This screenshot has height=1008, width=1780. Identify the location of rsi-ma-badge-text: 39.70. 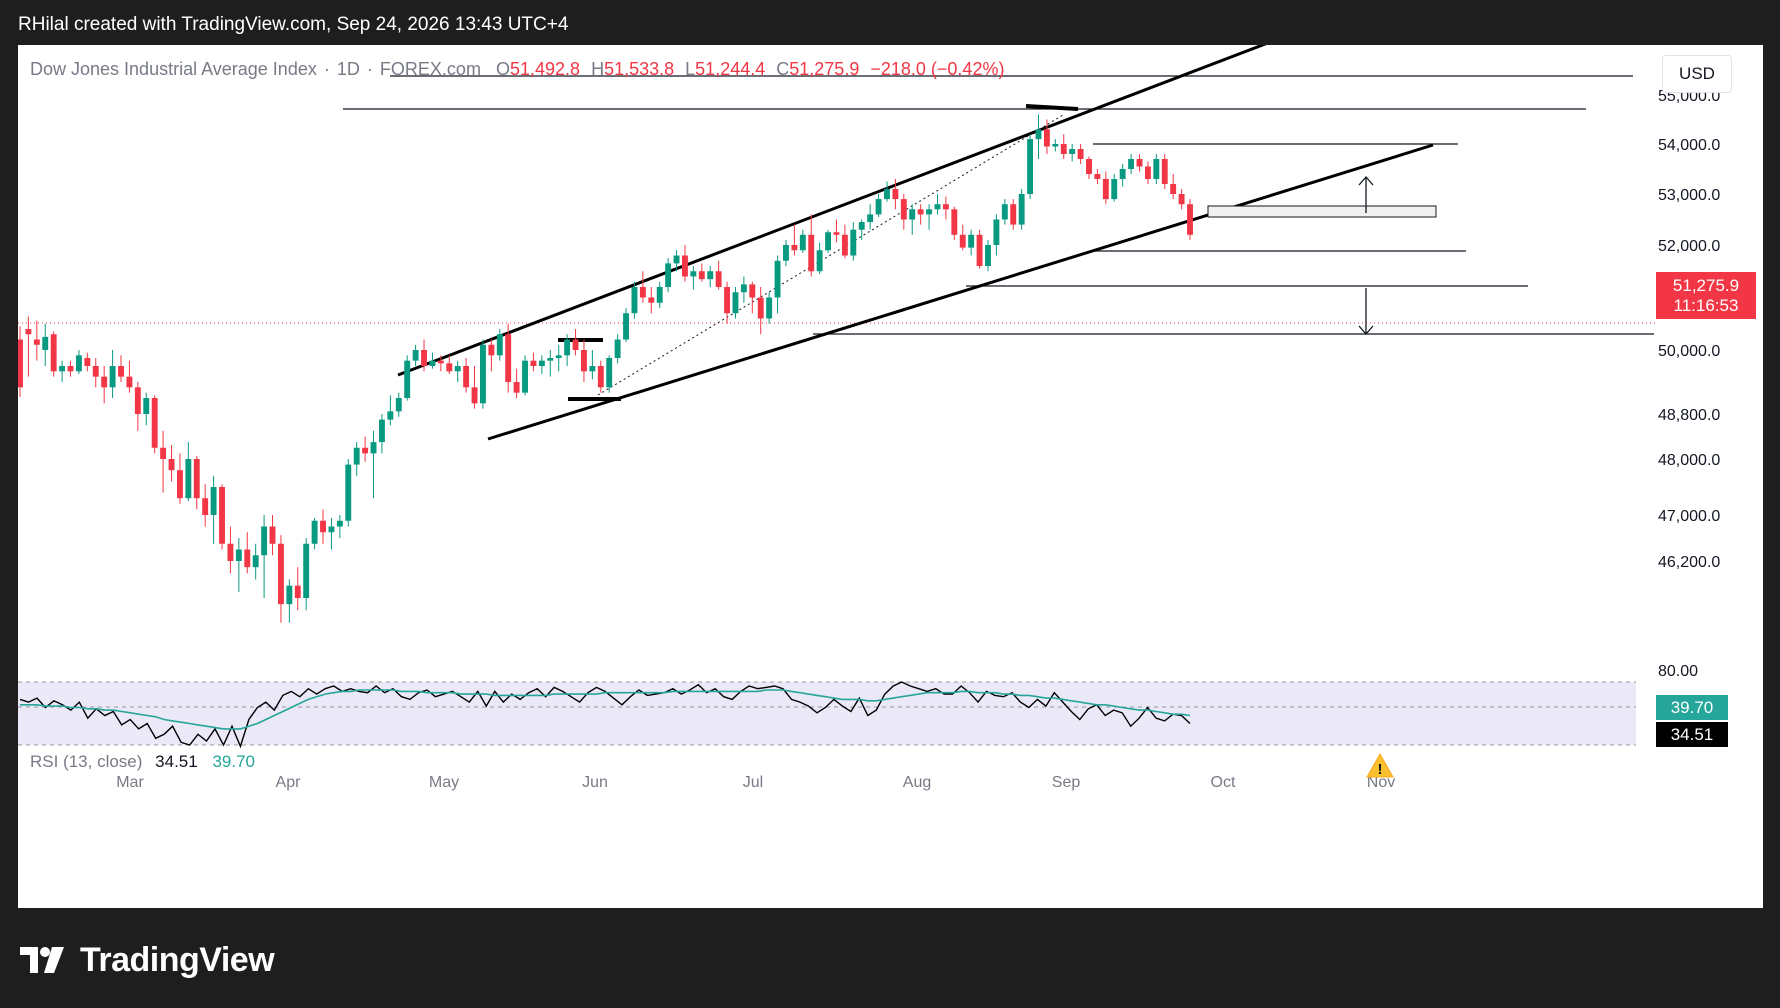
(1692, 707).